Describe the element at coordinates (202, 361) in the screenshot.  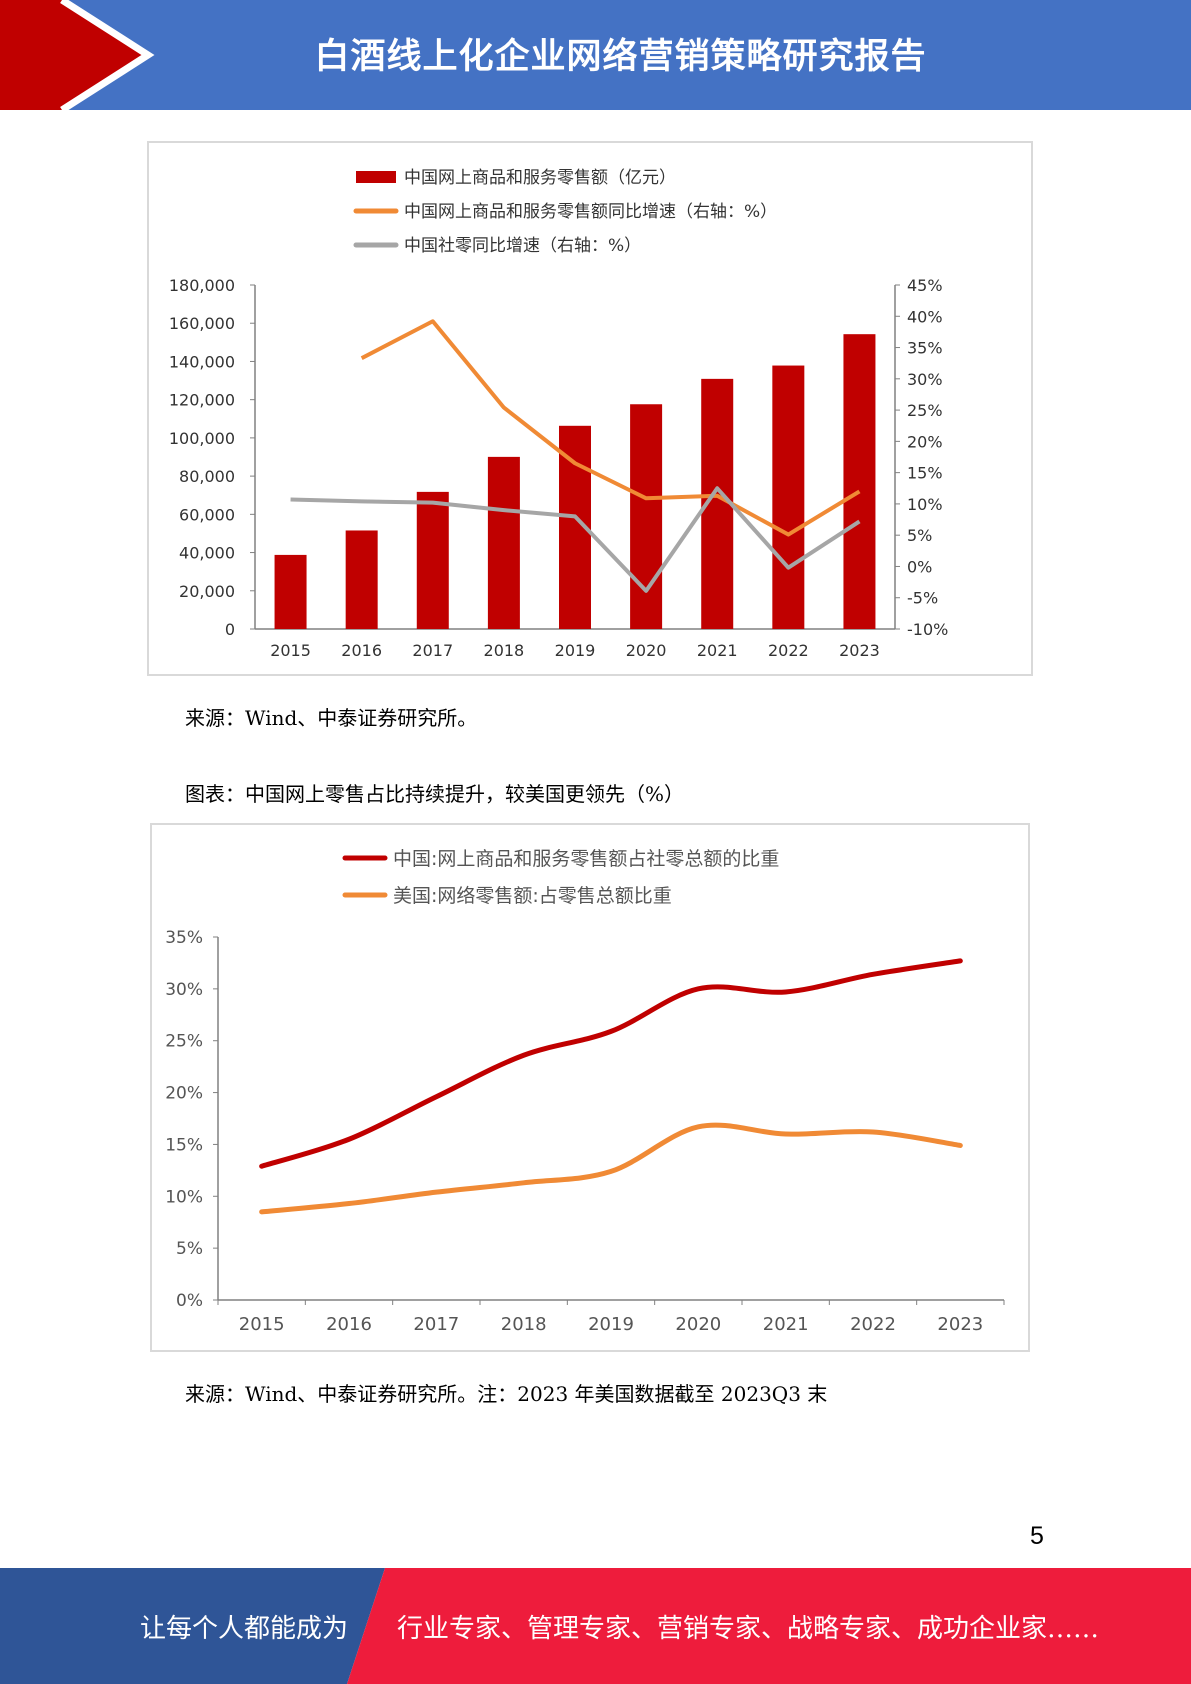
I see `y-left-tick-label: 140,000` at that location.